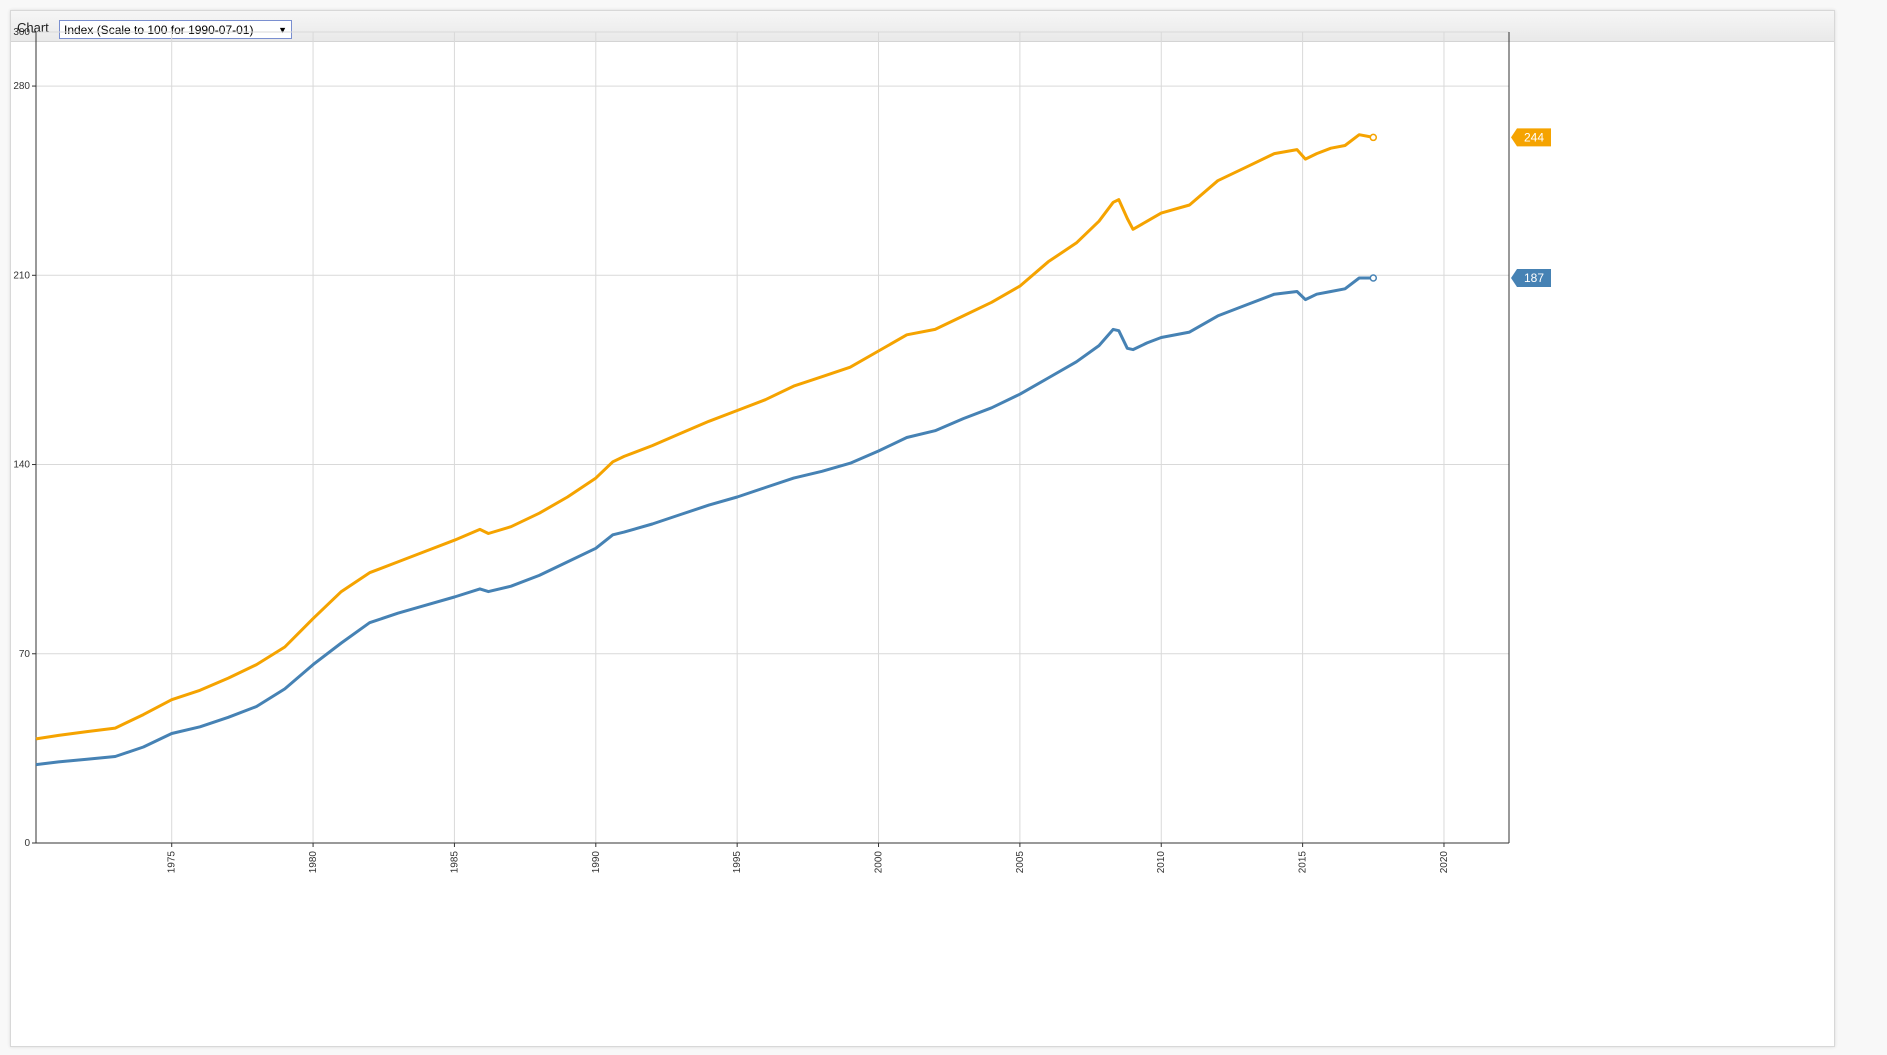  Describe the element at coordinates (313, 862) in the screenshot. I see `x-tick-label: 1980` at that location.